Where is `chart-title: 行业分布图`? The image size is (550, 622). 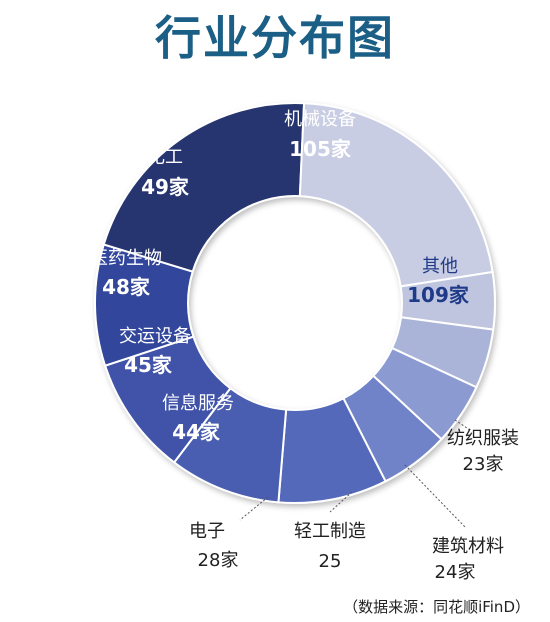
chart-title: 行业分布图 is located at coordinates (275, 38).